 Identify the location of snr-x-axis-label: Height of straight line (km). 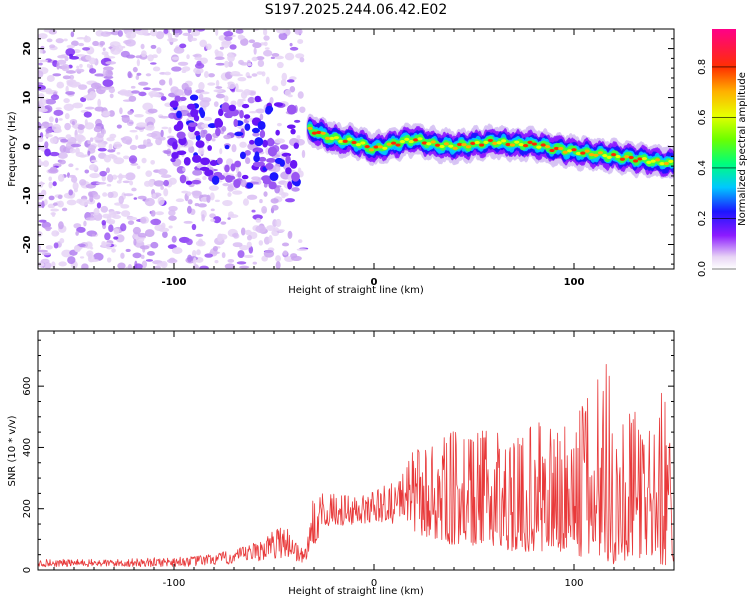
(356, 591).